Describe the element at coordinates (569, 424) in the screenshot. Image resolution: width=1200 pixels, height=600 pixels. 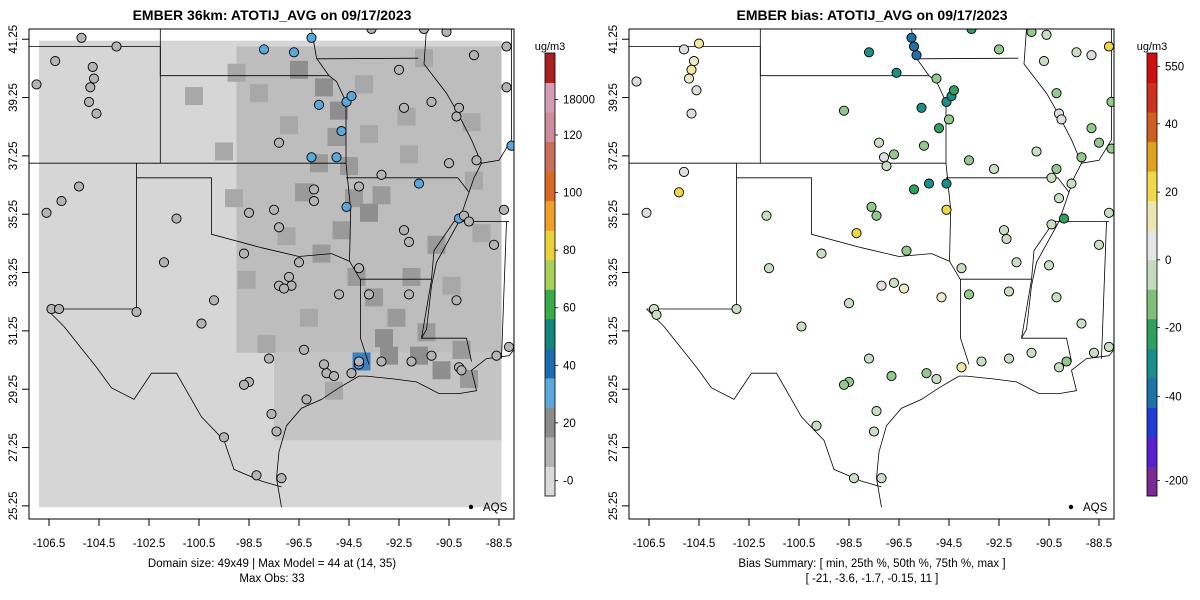
I see `colorbar-label: 20` at that location.